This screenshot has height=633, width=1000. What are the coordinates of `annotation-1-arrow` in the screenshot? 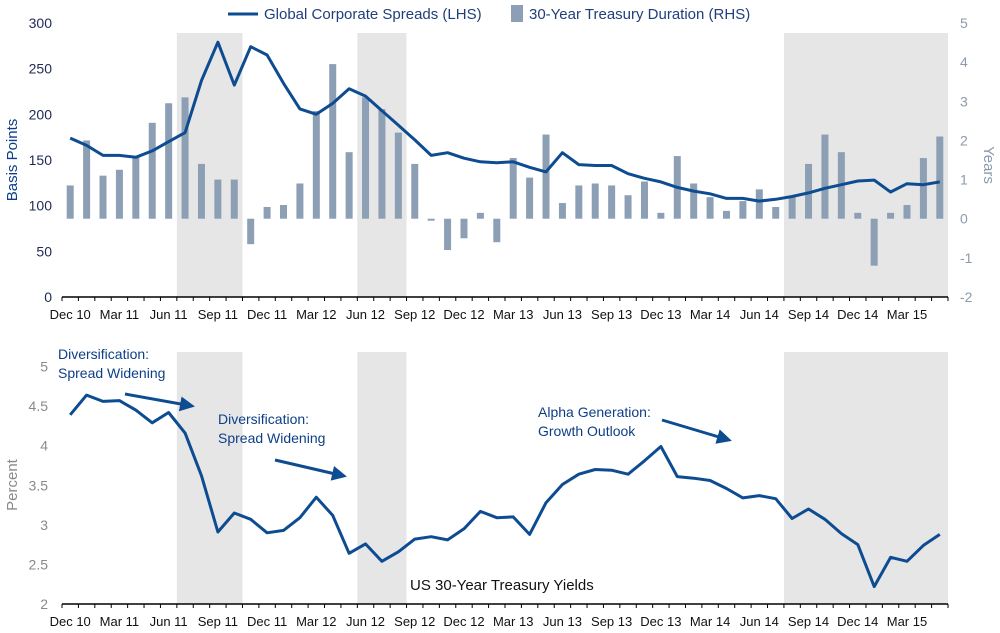 It's located at (159, 402).